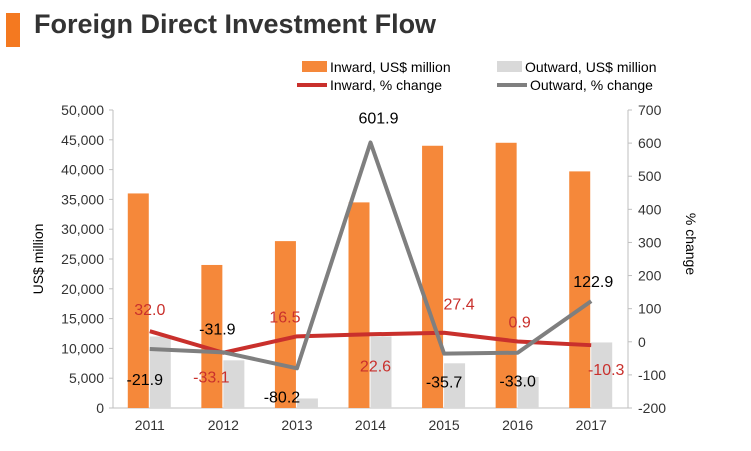  Describe the element at coordinates (82, 110) in the screenshot. I see `y-tick-label: 50,000` at that location.